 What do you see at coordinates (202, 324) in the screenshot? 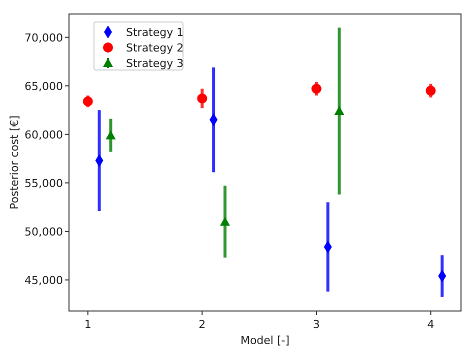
I see `x-tick-label: 2` at bounding box center [202, 324].